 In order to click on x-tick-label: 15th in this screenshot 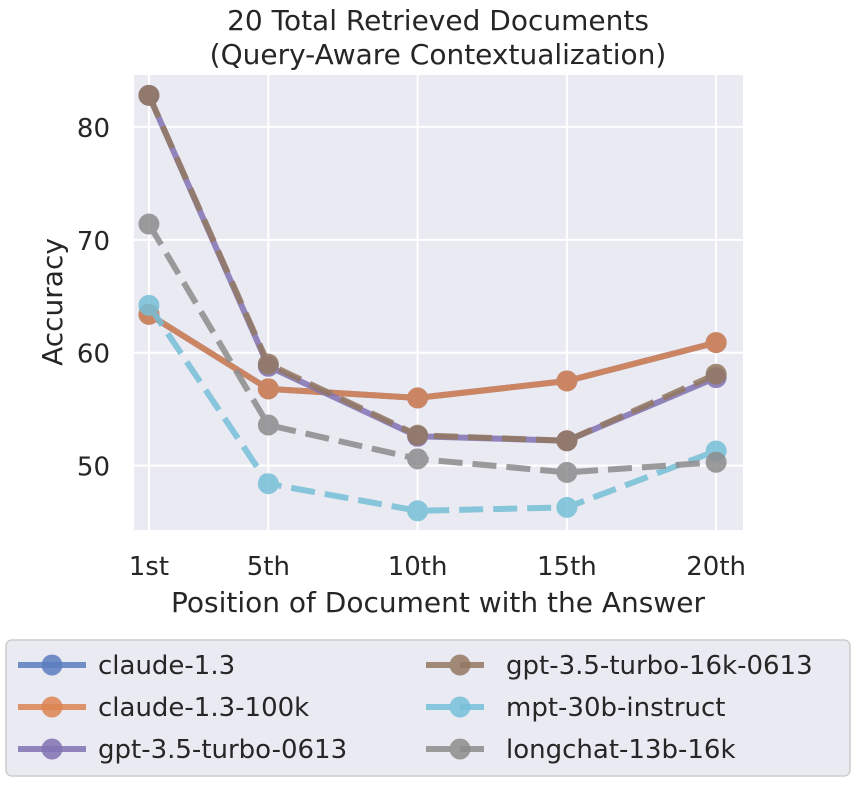, I will do `click(567, 567)`.